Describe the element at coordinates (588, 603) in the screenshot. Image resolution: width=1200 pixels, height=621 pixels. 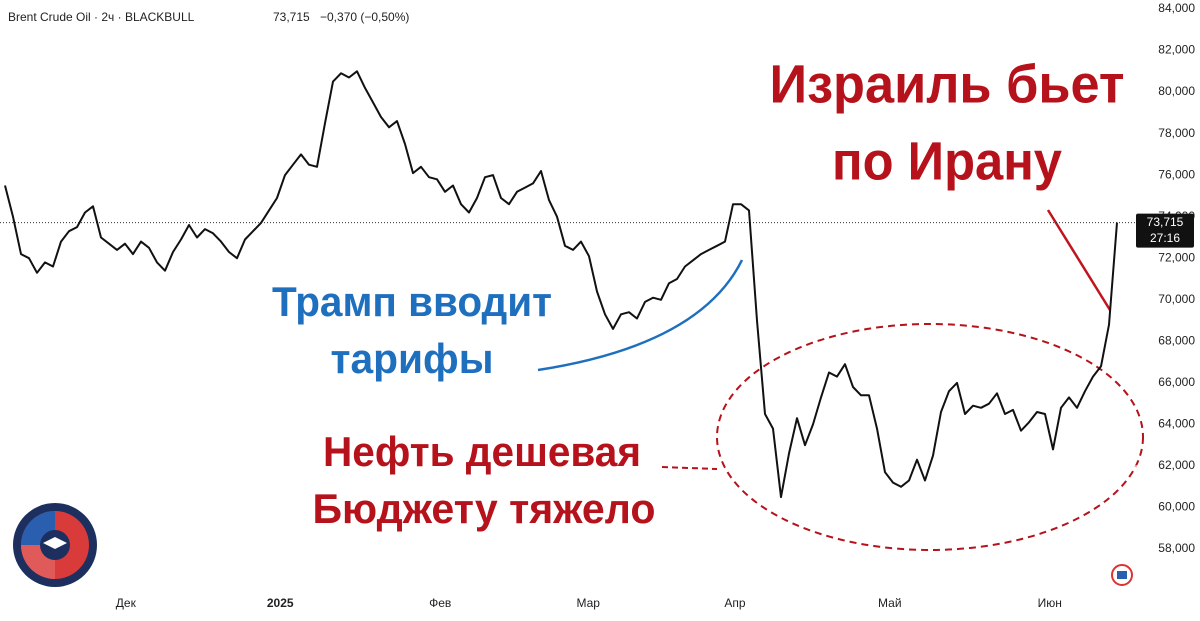
I see `x-tick-label: Мар` at that location.